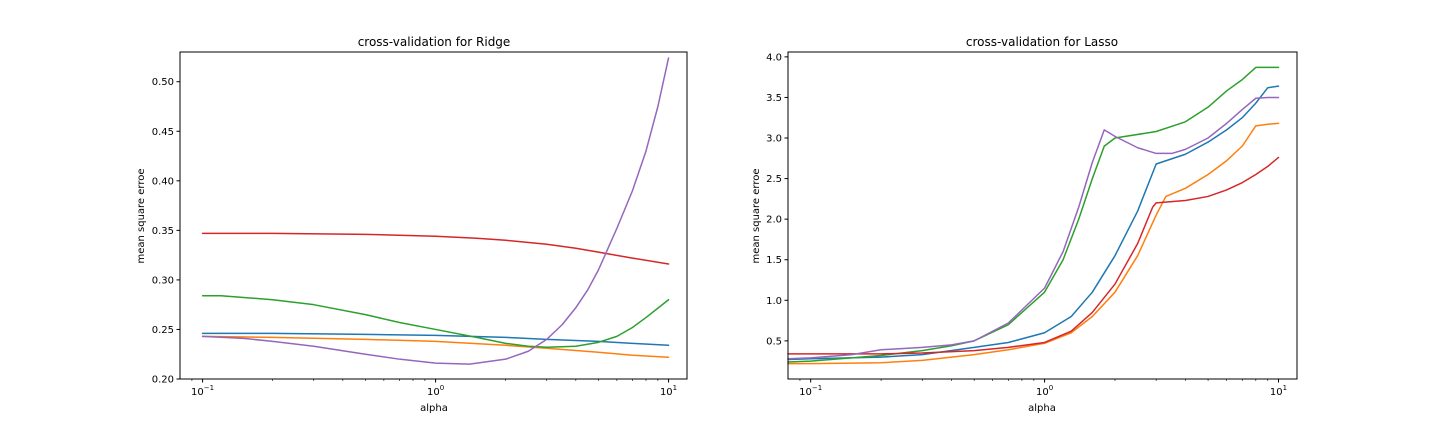  What do you see at coordinates (435, 391) in the screenshot?
I see `ridge-x-tick-label-2: 10⁰` at bounding box center [435, 391].